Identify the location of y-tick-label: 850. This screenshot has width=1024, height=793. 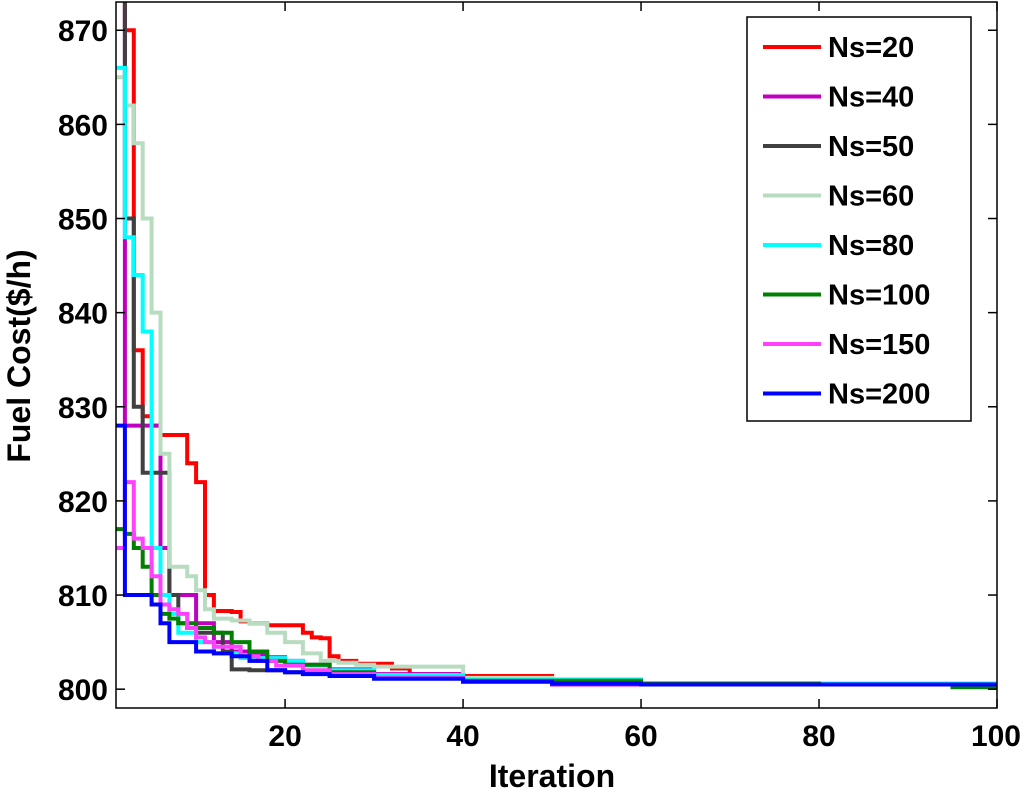
(83, 220).